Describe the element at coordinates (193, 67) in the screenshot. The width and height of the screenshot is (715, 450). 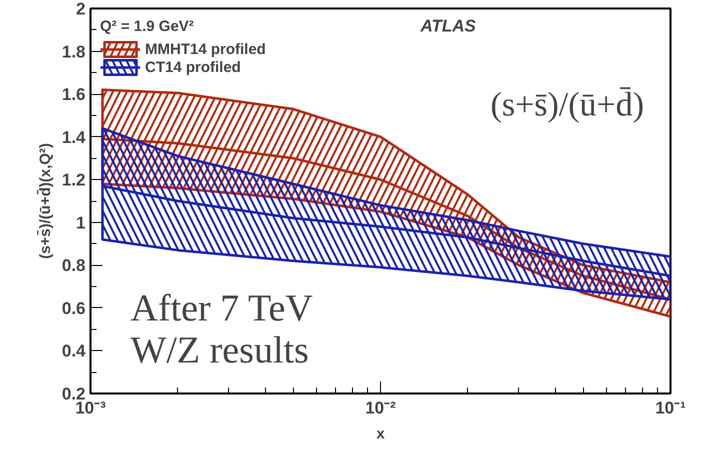
I see `legend-label: CT14 profiled` at that location.